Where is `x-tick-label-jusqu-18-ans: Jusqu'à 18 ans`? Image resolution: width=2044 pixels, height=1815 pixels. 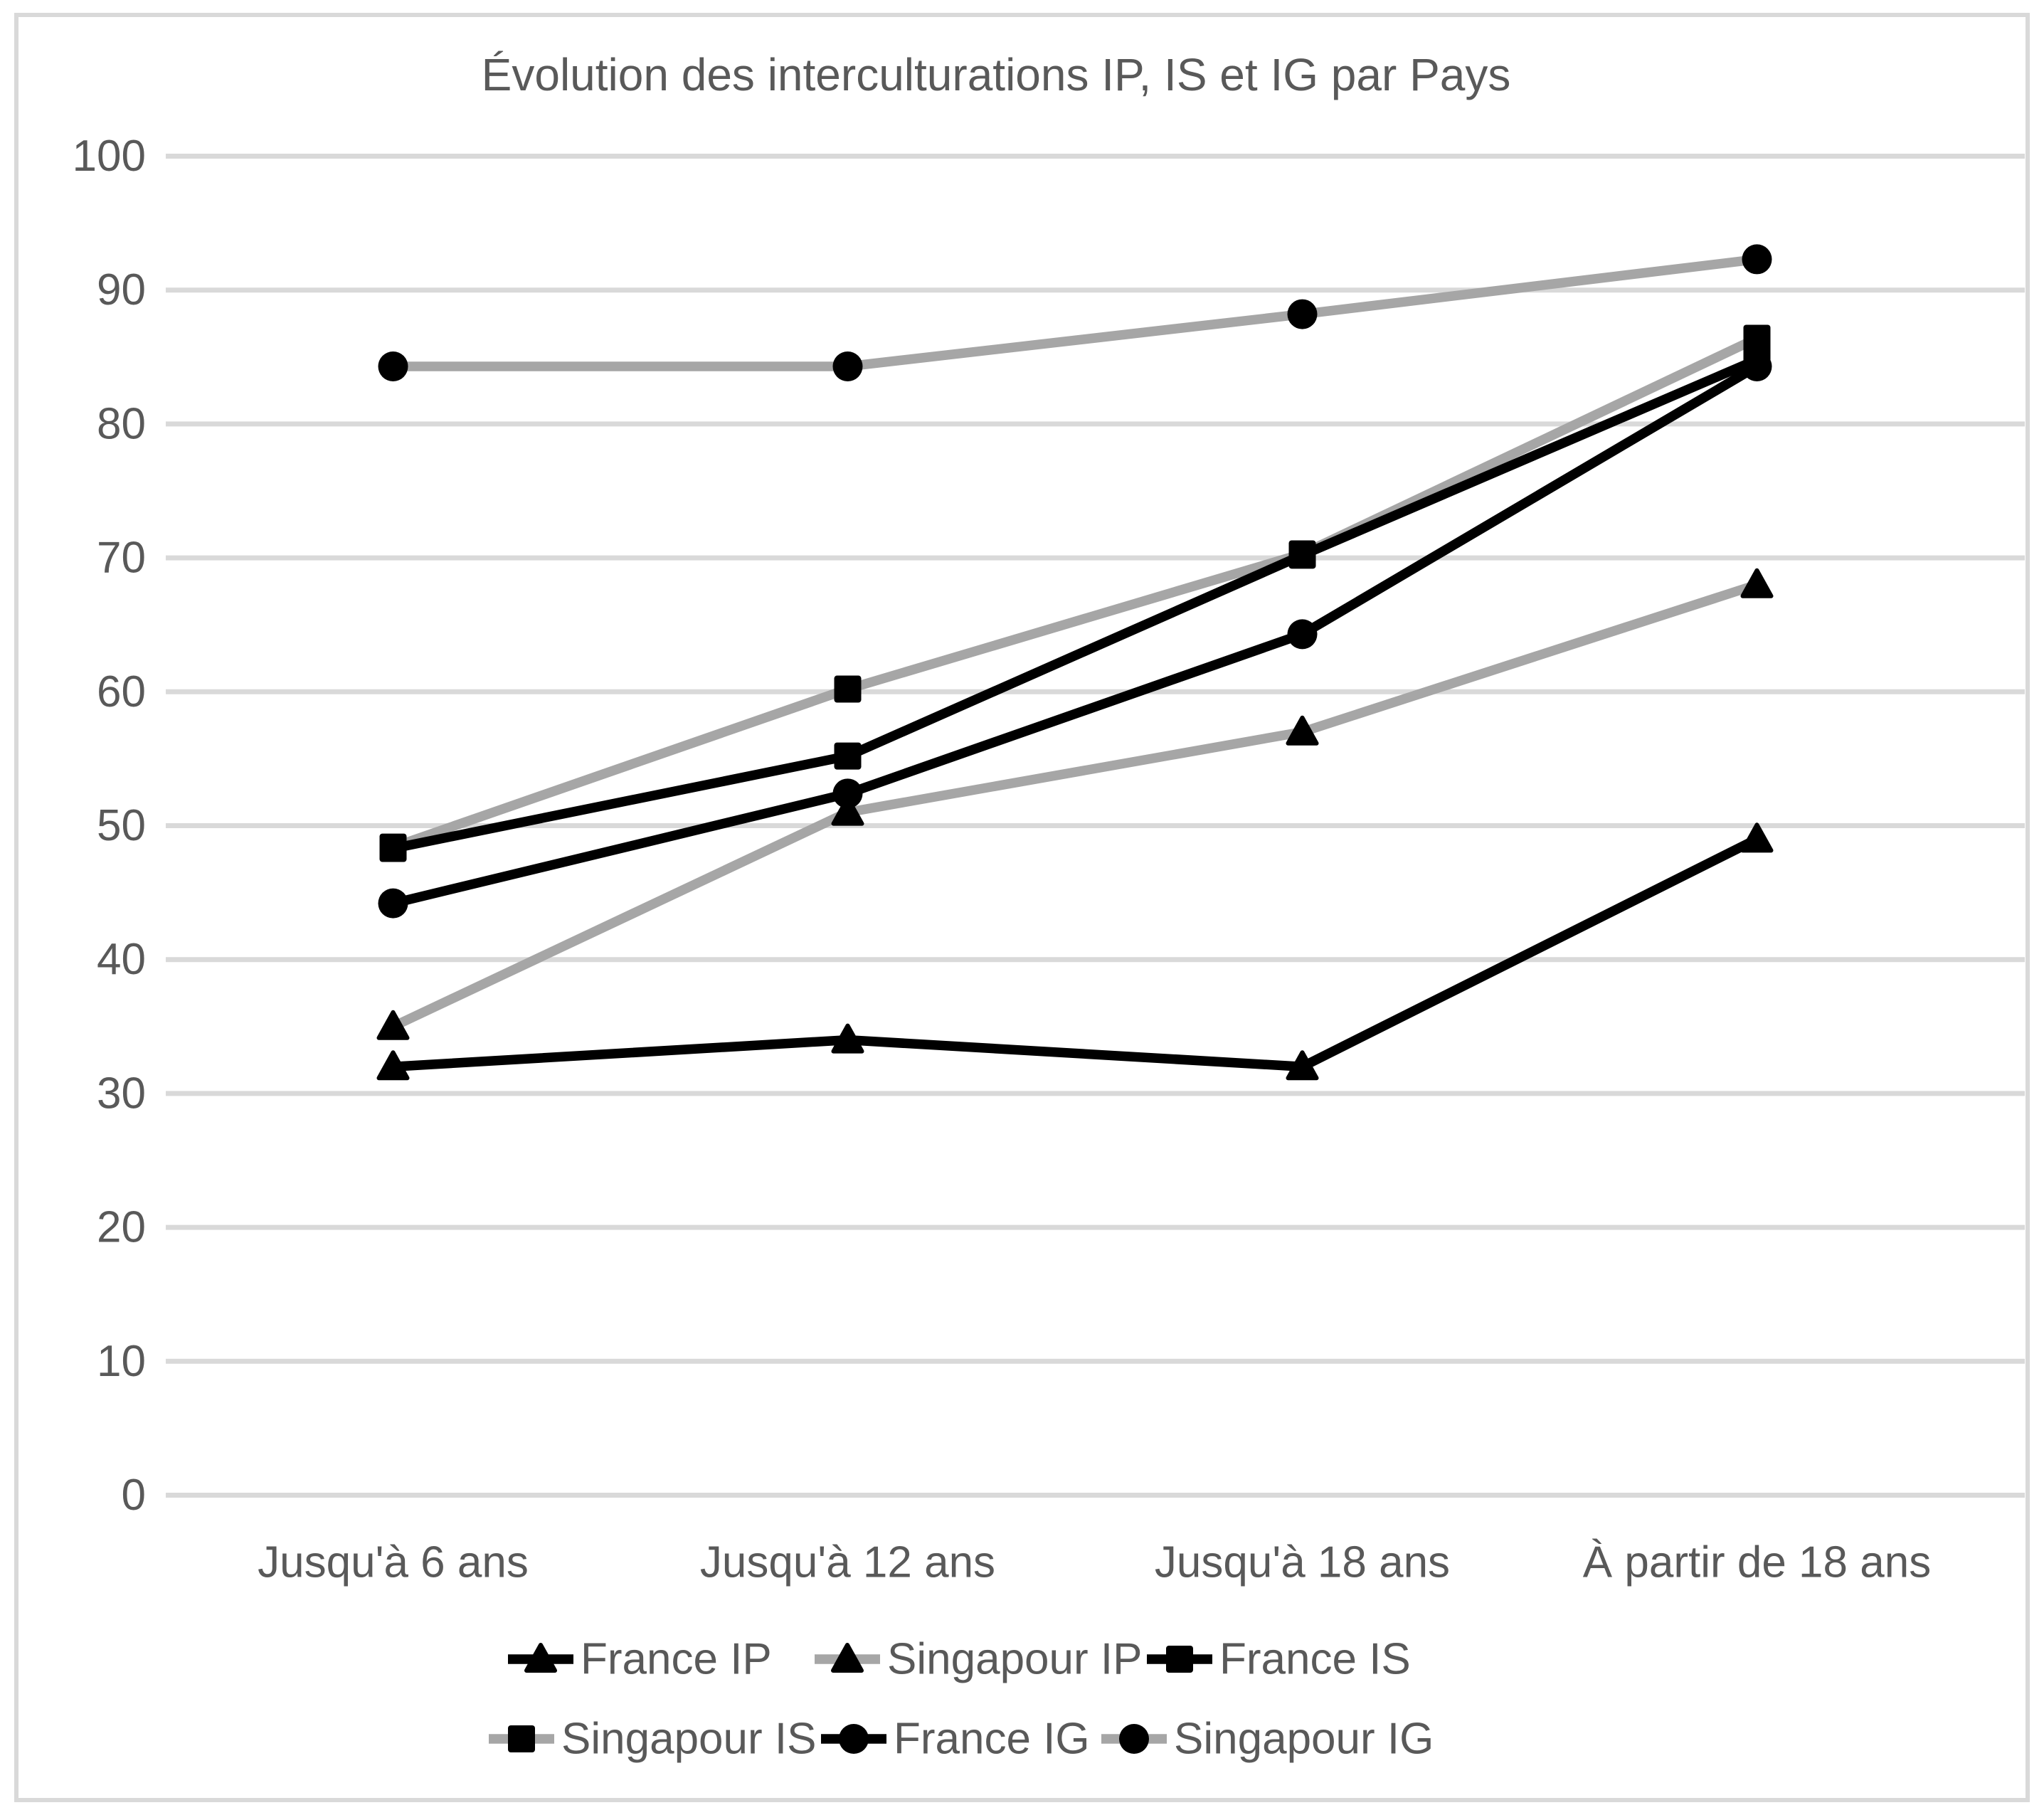 x-tick-label-jusqu-18-ans: Jusqu'à 18 ans is located at coordinates (1302, 1563).